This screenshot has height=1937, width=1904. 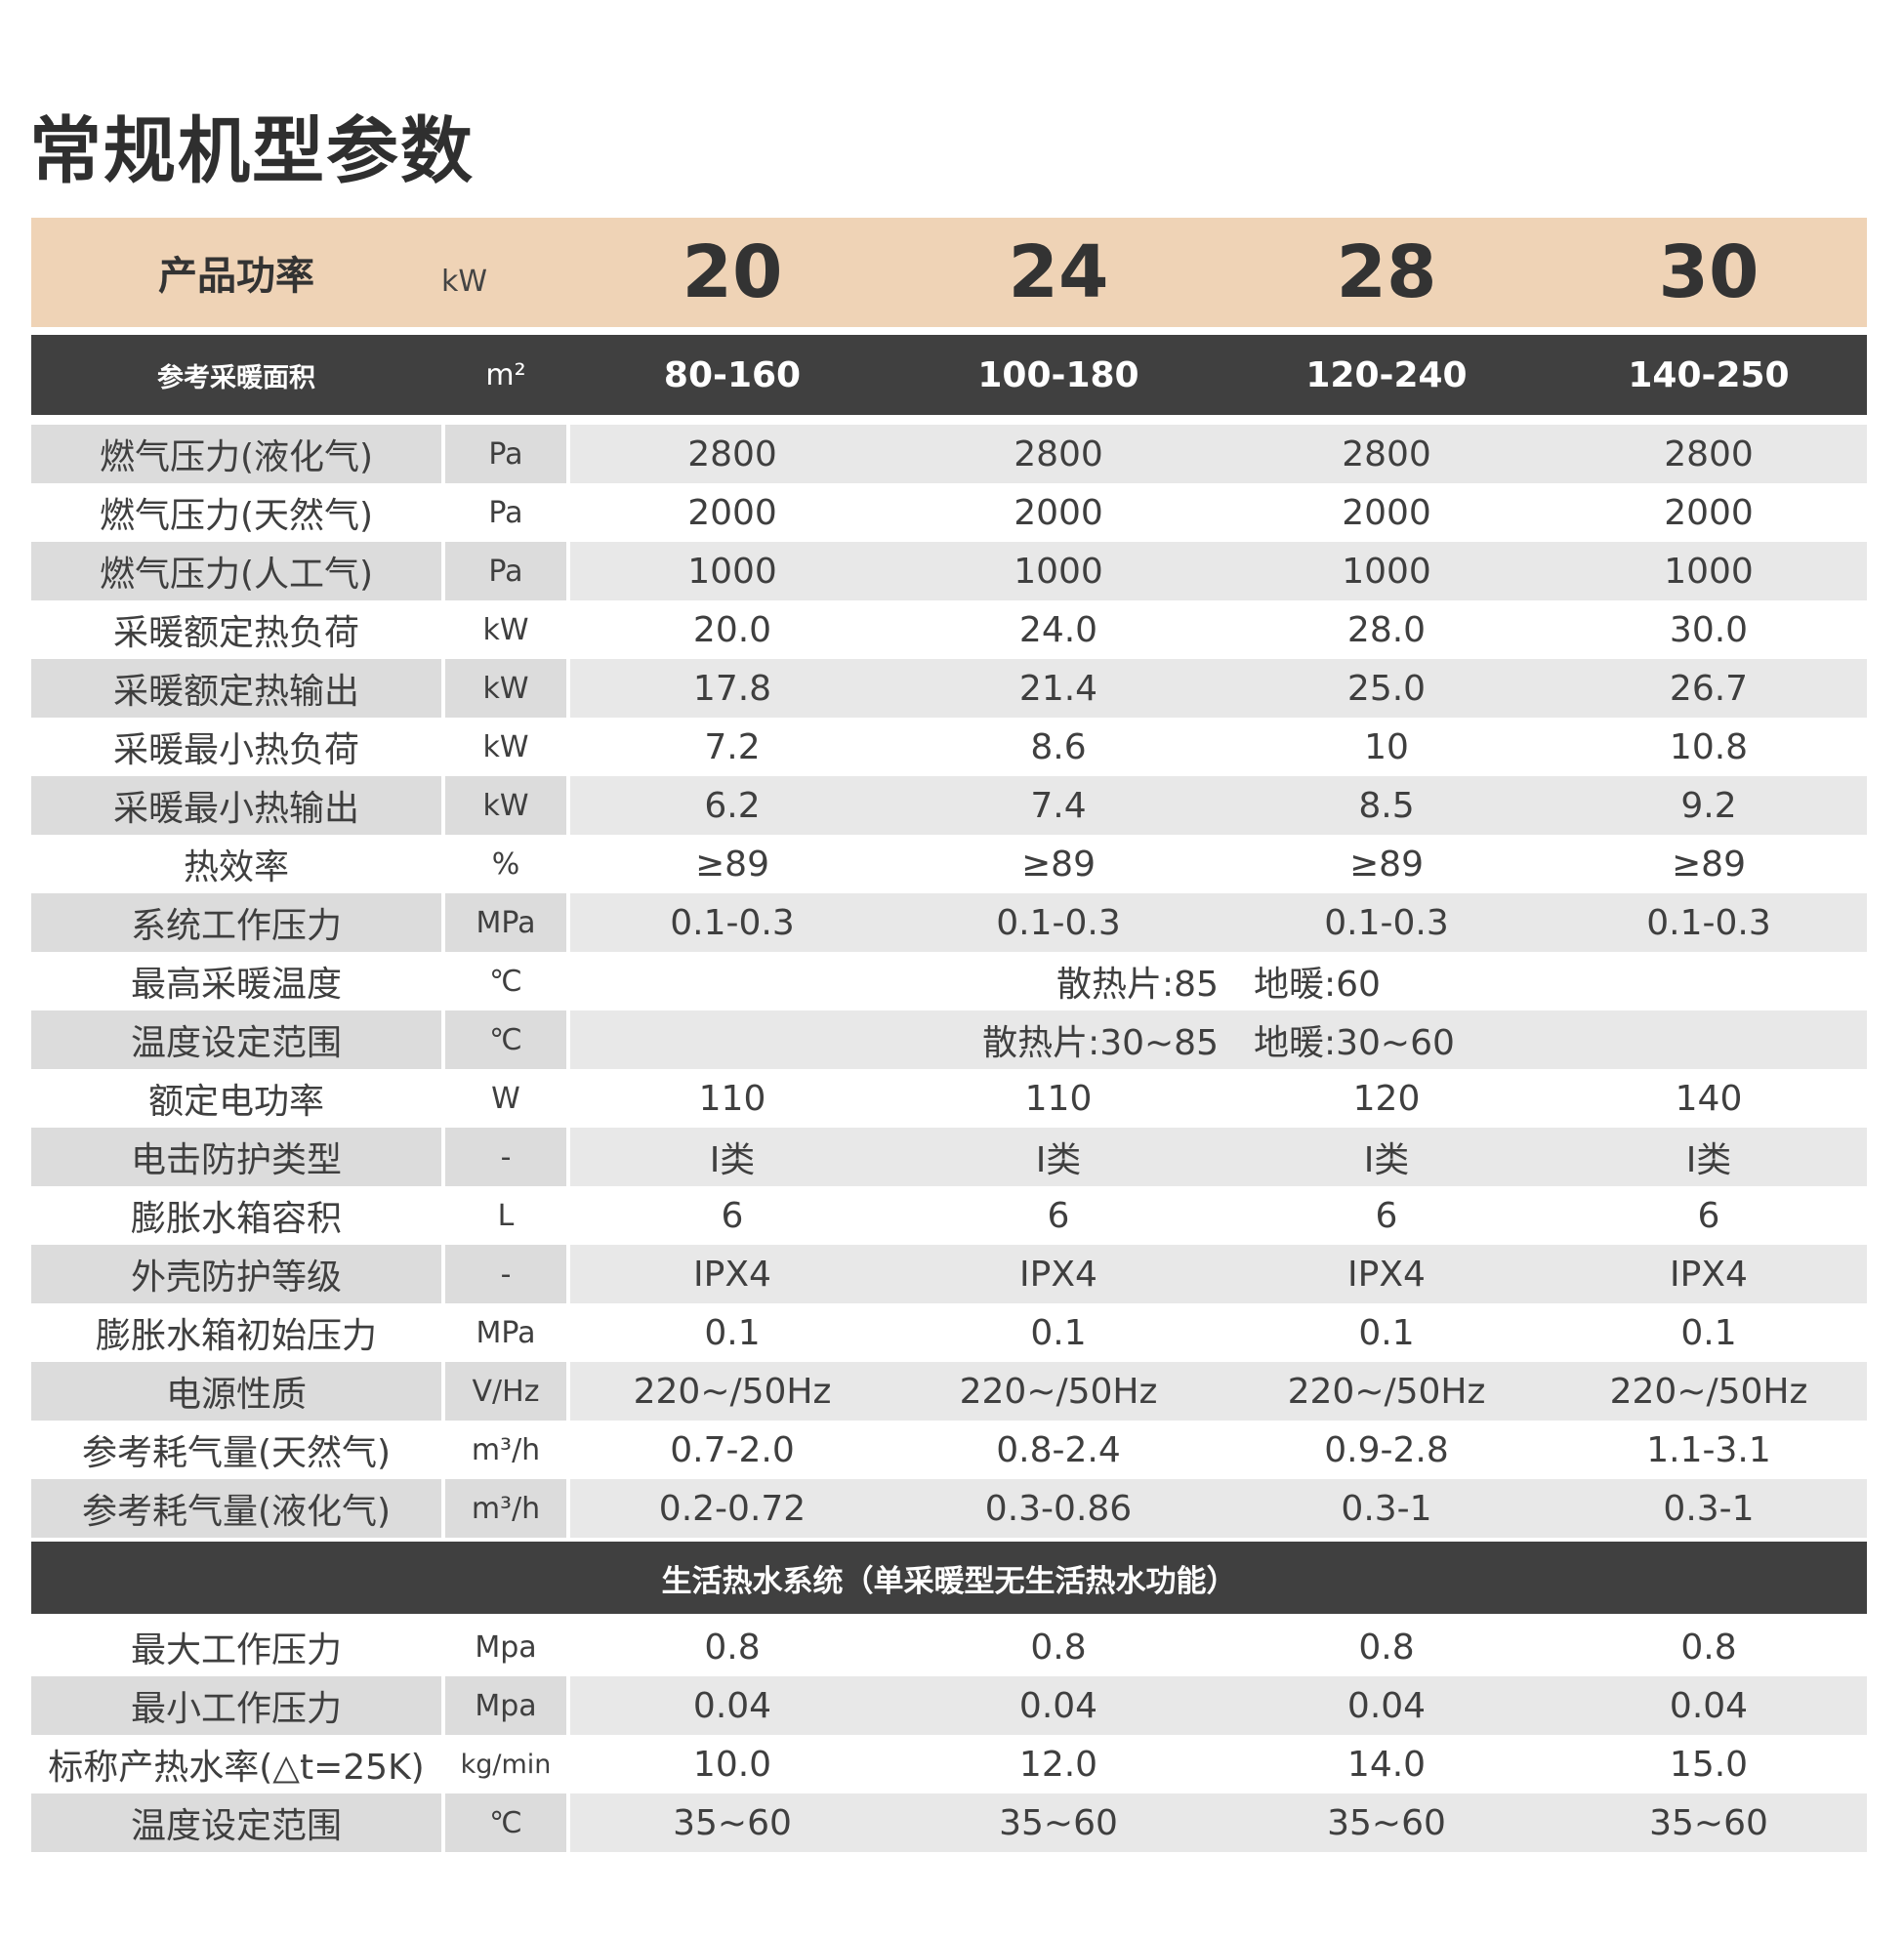 What do you see at coordinates (236, 985) in the screenshot?
I see `row-label: 最高采暖温度` at bounding box center [236, 985].